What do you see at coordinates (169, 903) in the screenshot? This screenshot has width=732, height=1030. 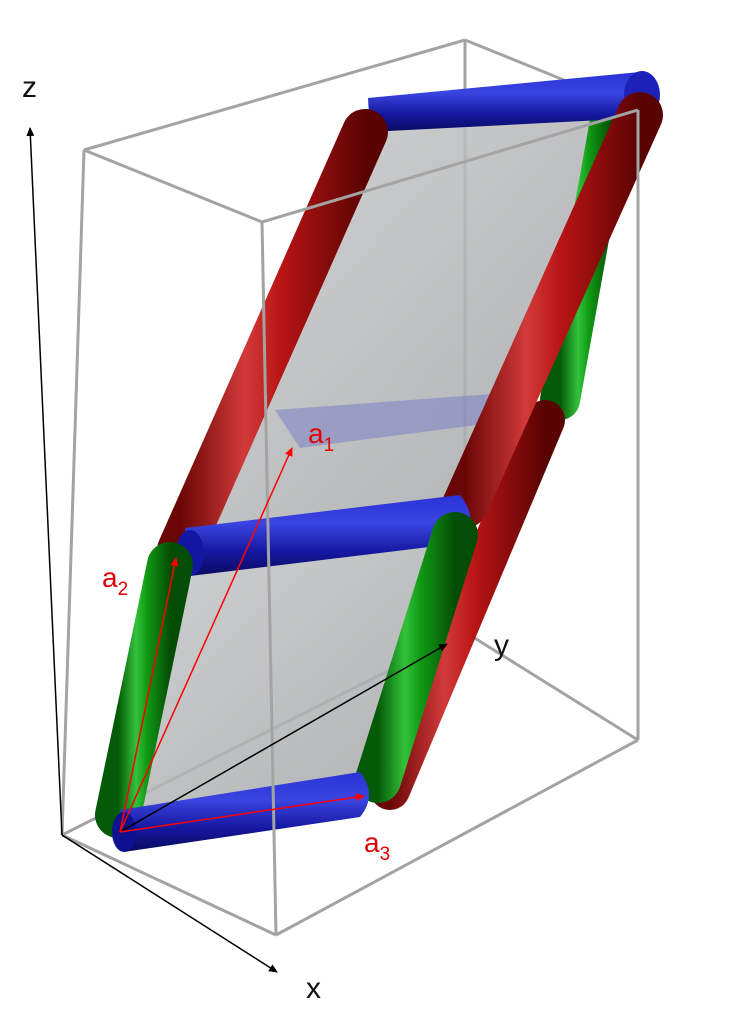 I see `x-axis` at bounding box center [169, 903].